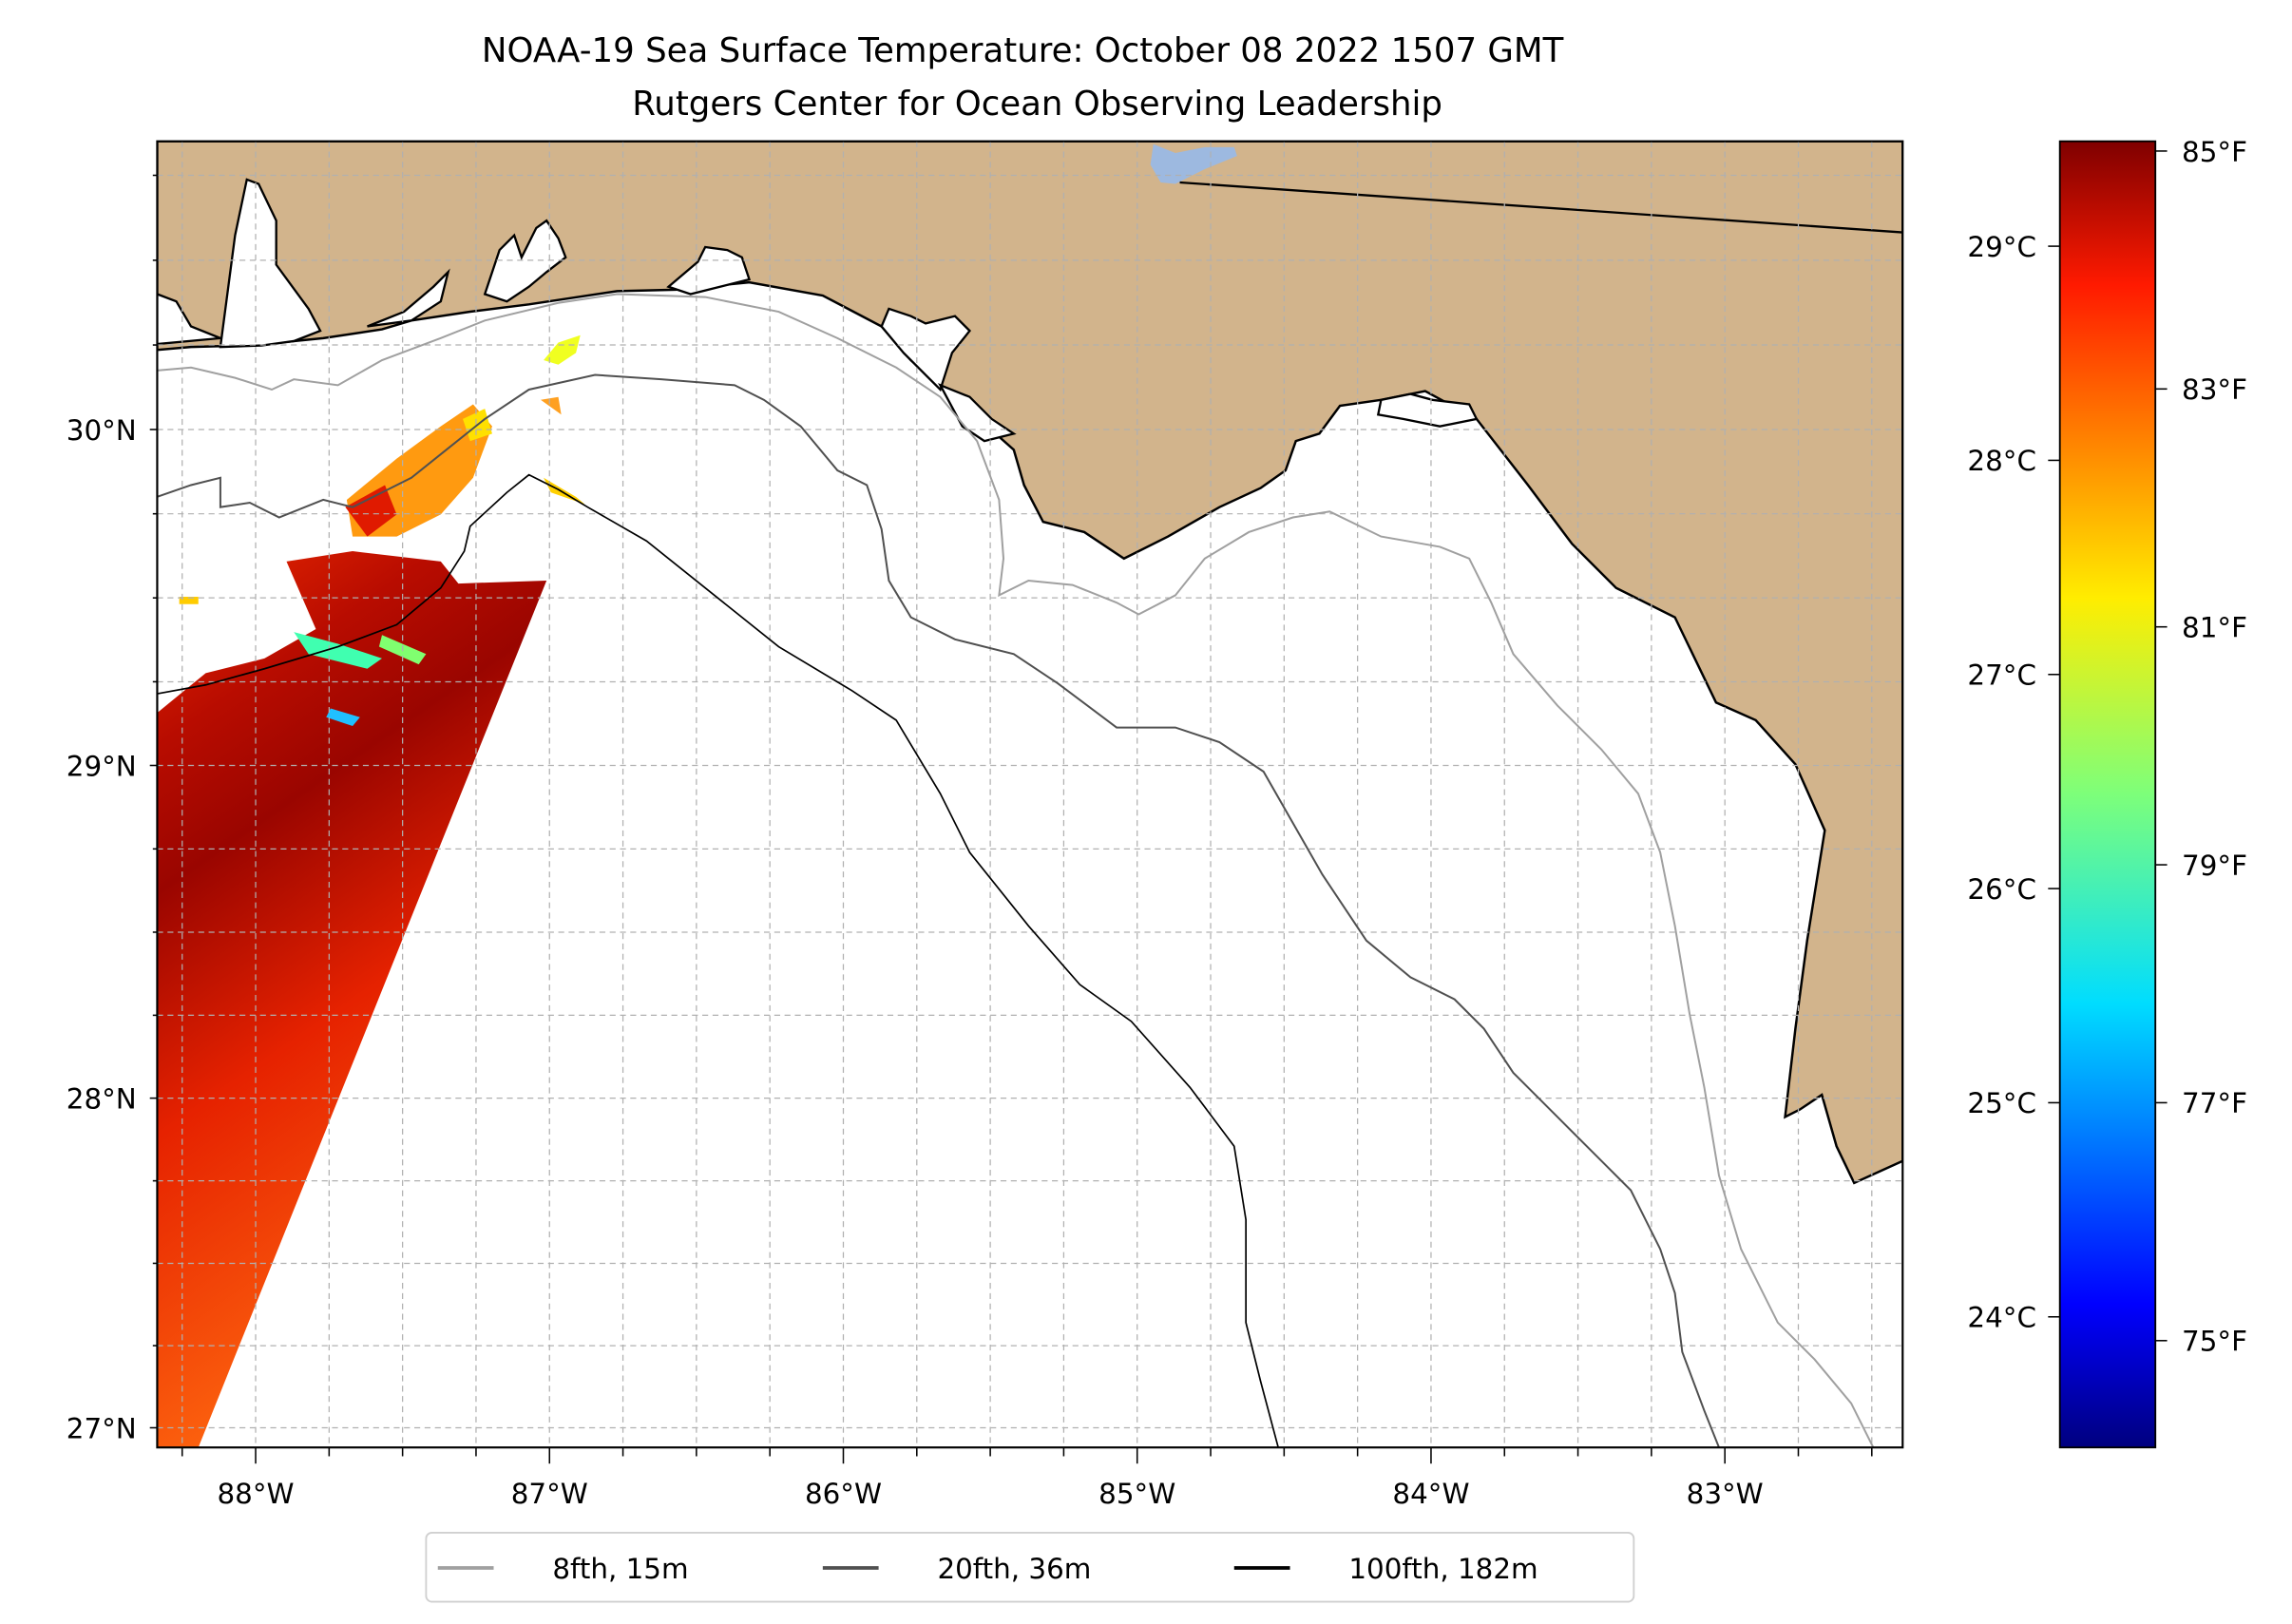 The width and height of the screenshot is (2292, 1624). What do you see at coordinates (2001, 1103) in the screenshot?
I see `colorbar-label-c: 25°C` at bounding box center [2001, 1103].